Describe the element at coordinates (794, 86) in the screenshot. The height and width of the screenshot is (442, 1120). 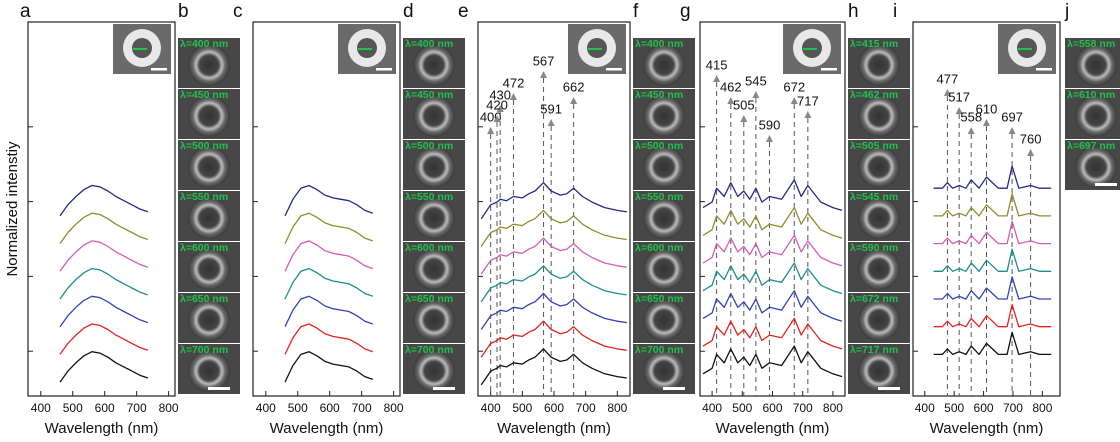
I see `peak-label: 672` at that location.